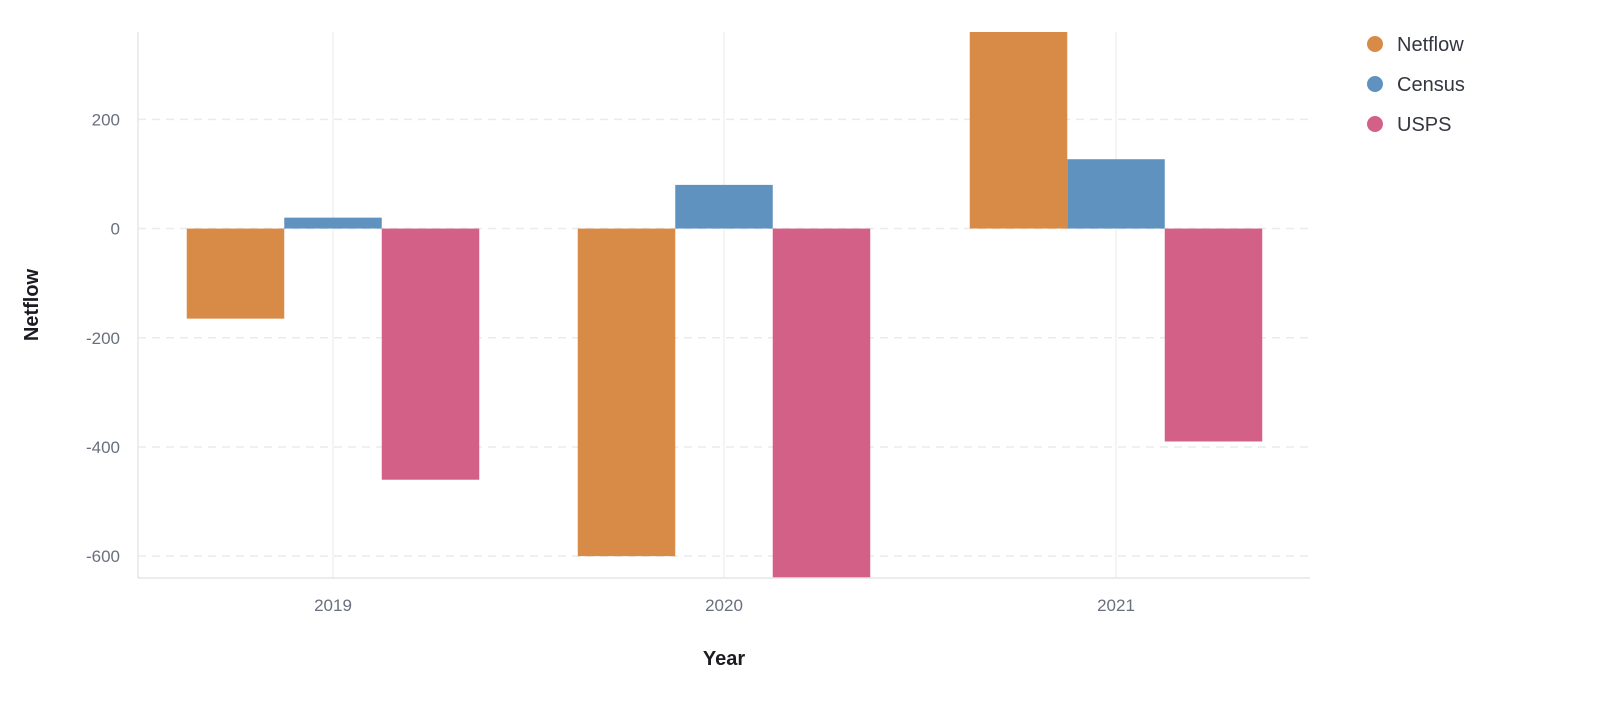 This screenshot has width=1600, height=710. I want to click on bar-usps-2020, so click(821, 403).